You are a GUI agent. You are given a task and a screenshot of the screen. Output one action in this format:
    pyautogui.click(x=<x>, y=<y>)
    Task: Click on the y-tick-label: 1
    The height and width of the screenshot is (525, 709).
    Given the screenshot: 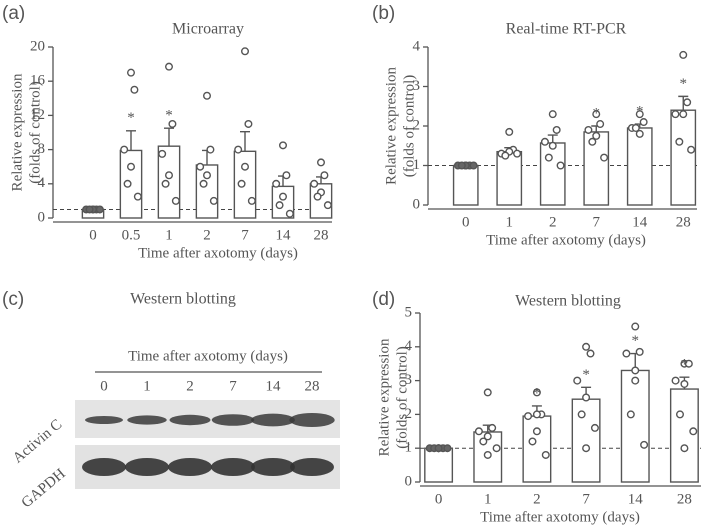 What is the action you would take?
    pyautogui.click(x=409, y=448)
    